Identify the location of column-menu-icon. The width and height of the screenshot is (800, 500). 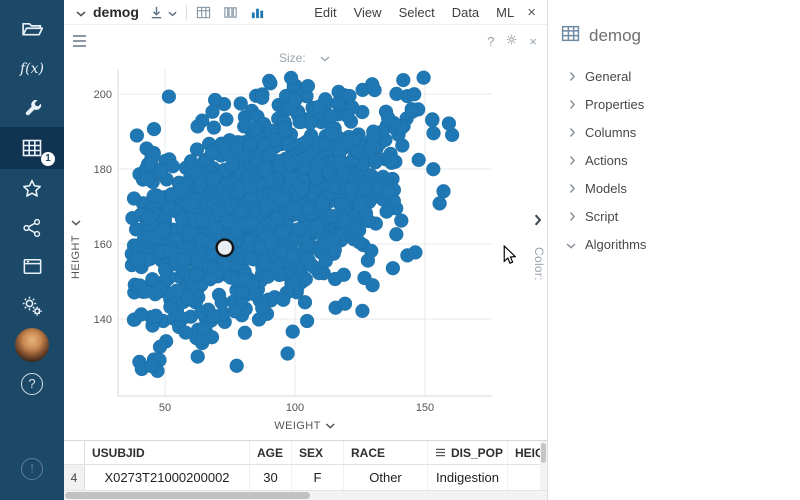
(440, 453).